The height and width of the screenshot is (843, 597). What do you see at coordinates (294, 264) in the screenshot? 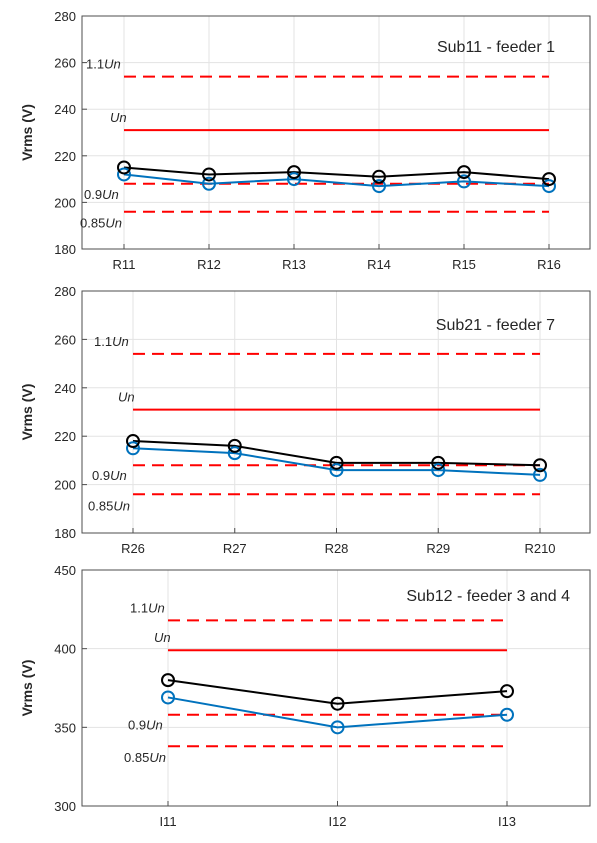
I see `x-tick-label: R13` at bounding box center [294, 264].